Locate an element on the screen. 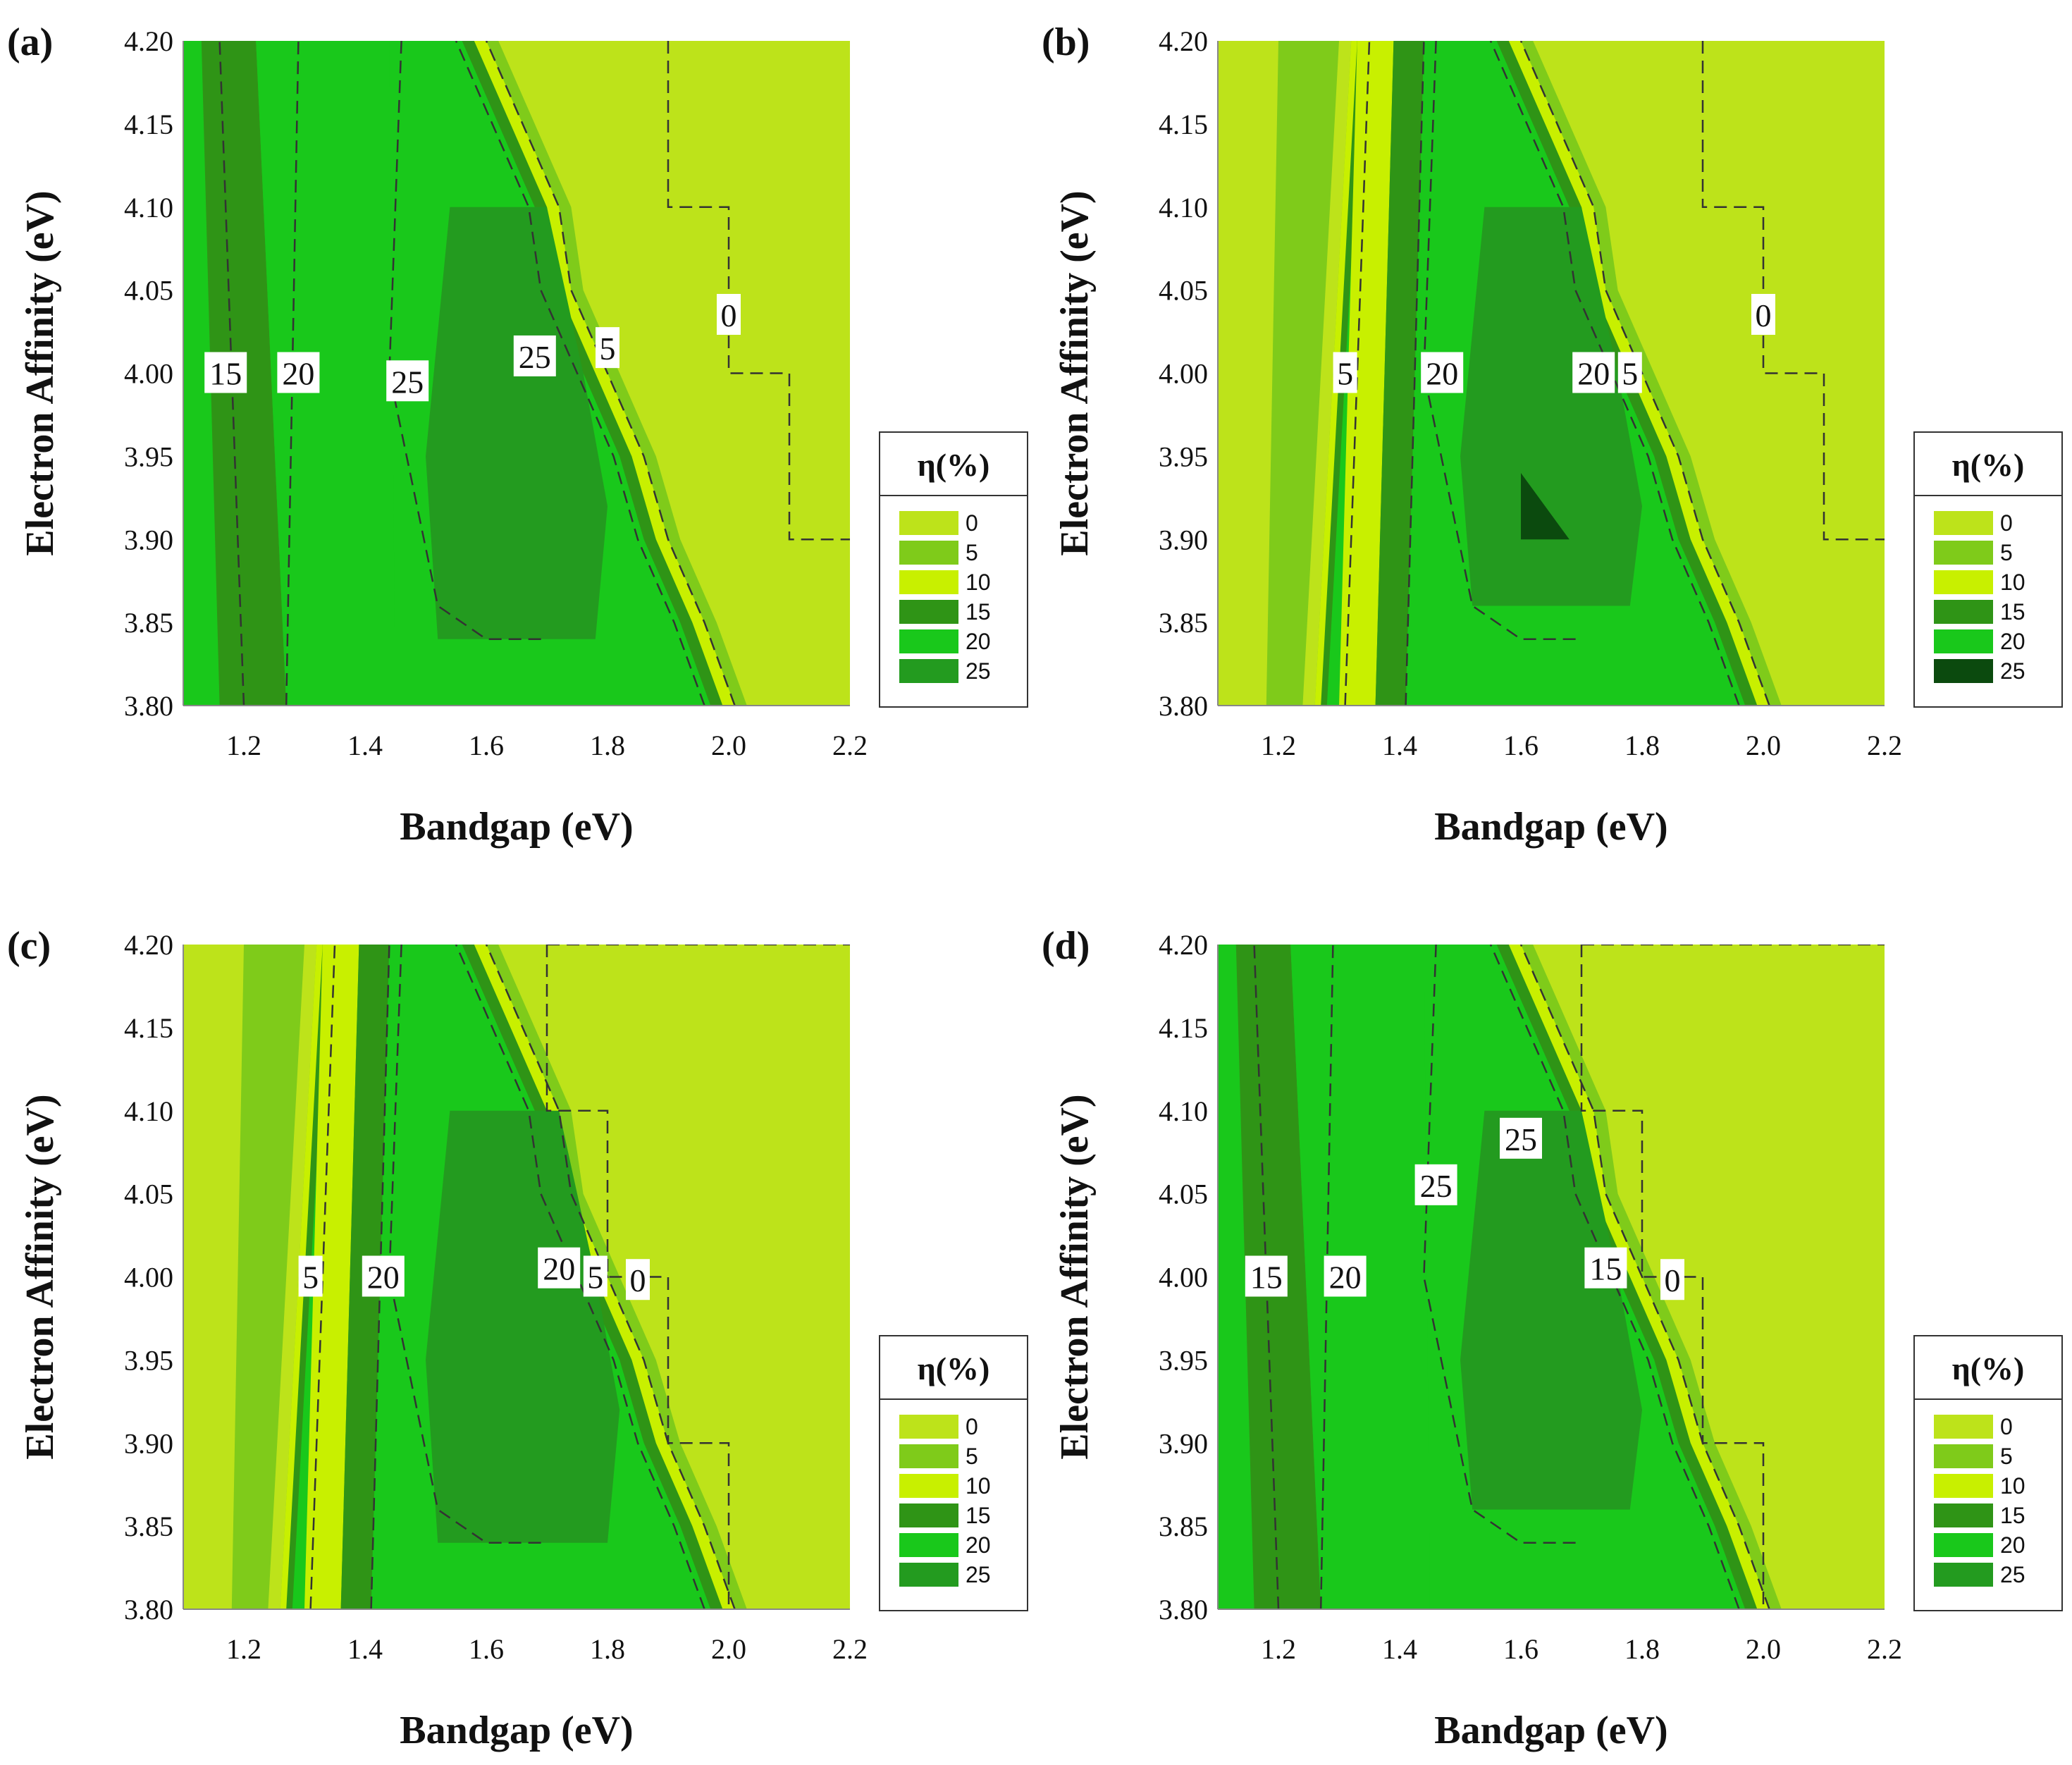 The width and height of the screenshot is (2072, 1765). panel-label: (c) is located at coordinates (29, 946).